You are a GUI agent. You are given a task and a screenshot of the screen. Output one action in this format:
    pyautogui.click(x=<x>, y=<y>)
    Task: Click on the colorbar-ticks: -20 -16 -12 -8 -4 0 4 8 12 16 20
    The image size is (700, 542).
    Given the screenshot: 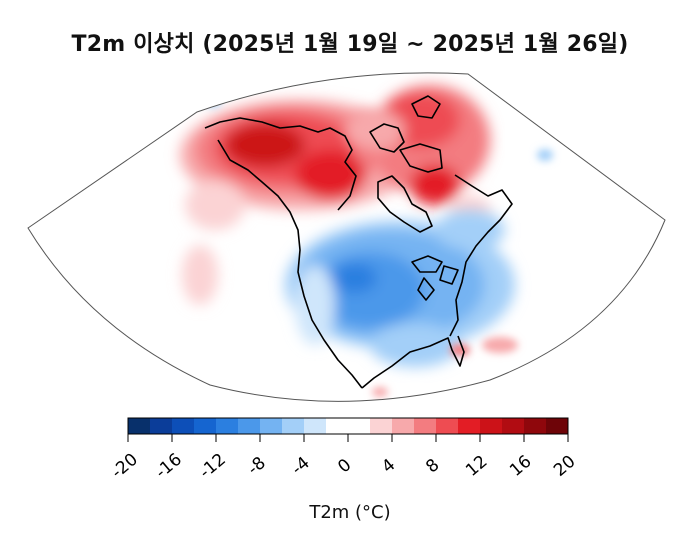 What is the action you would take?
    pyautogui.click(x=344, y=458)
    